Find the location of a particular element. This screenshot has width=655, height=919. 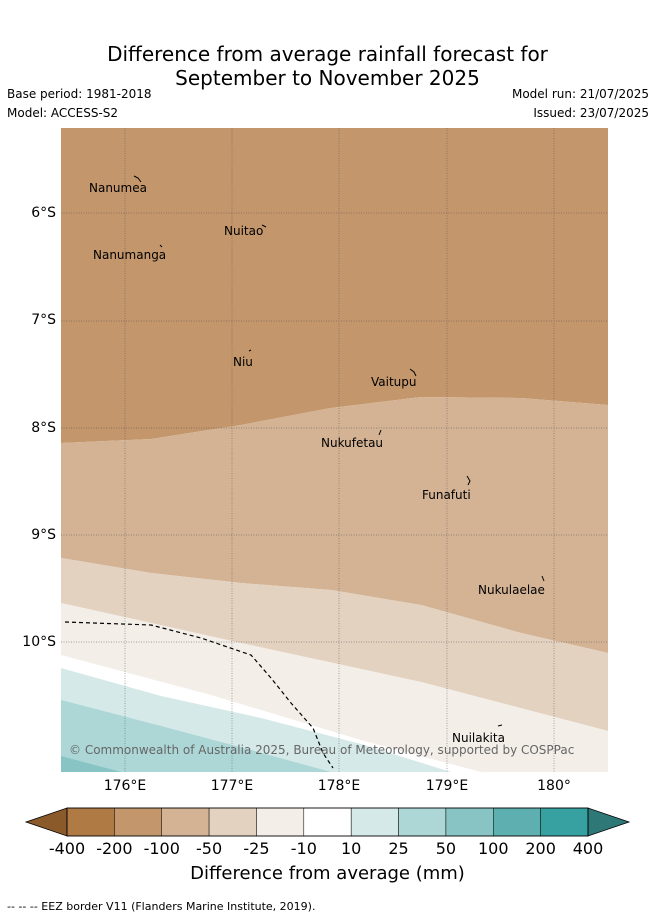

place-nanumea: Nanumea is located at coordinates (118, 188).